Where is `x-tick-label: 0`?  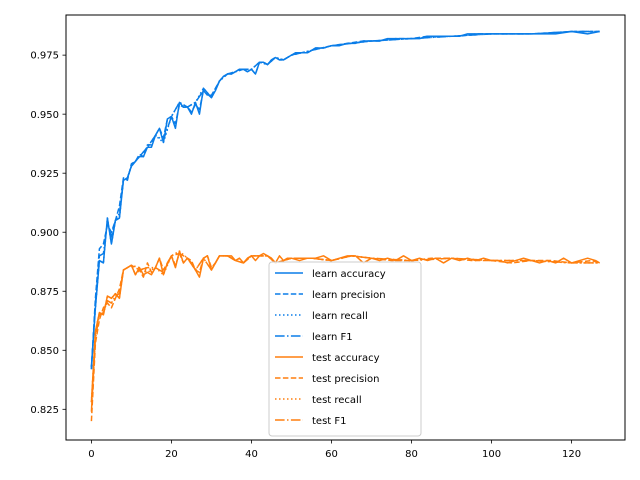
x-tick-label: 0 is located at coordinates (91, 454).